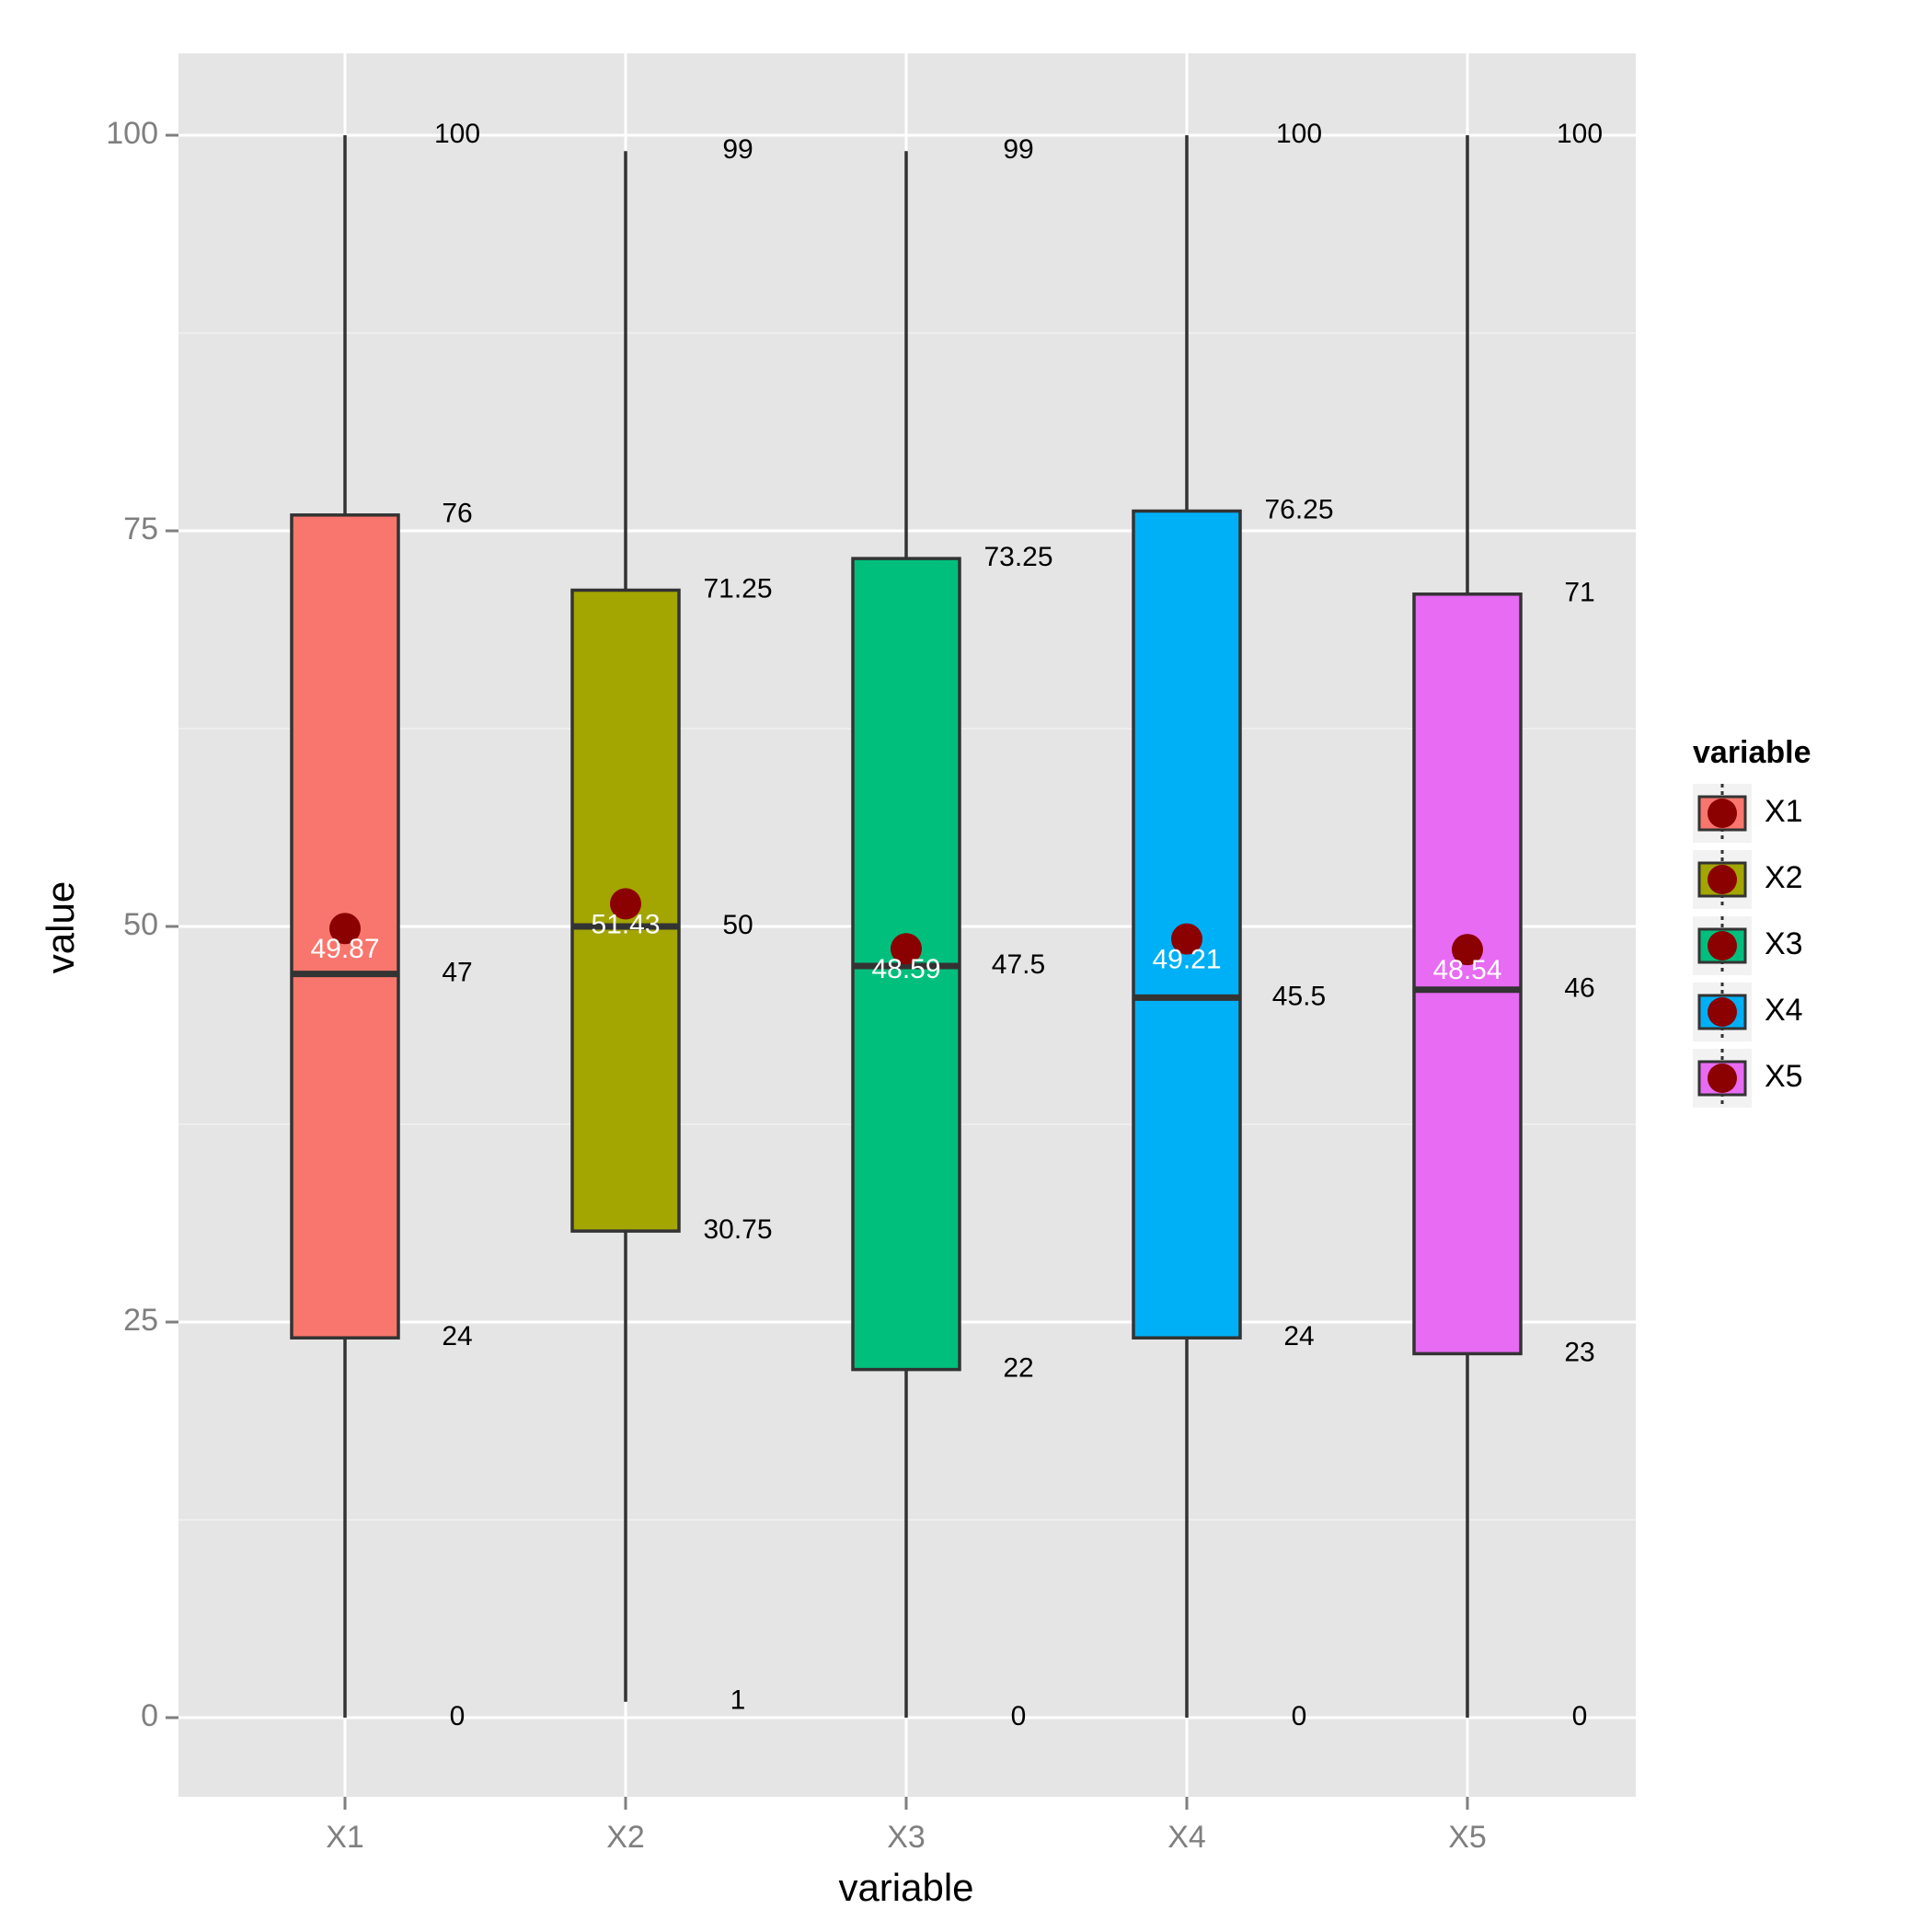 The width and height of the screenshot is (1932, 1932). I want to click on min-label-x4: 0, so click(1299, 1716).